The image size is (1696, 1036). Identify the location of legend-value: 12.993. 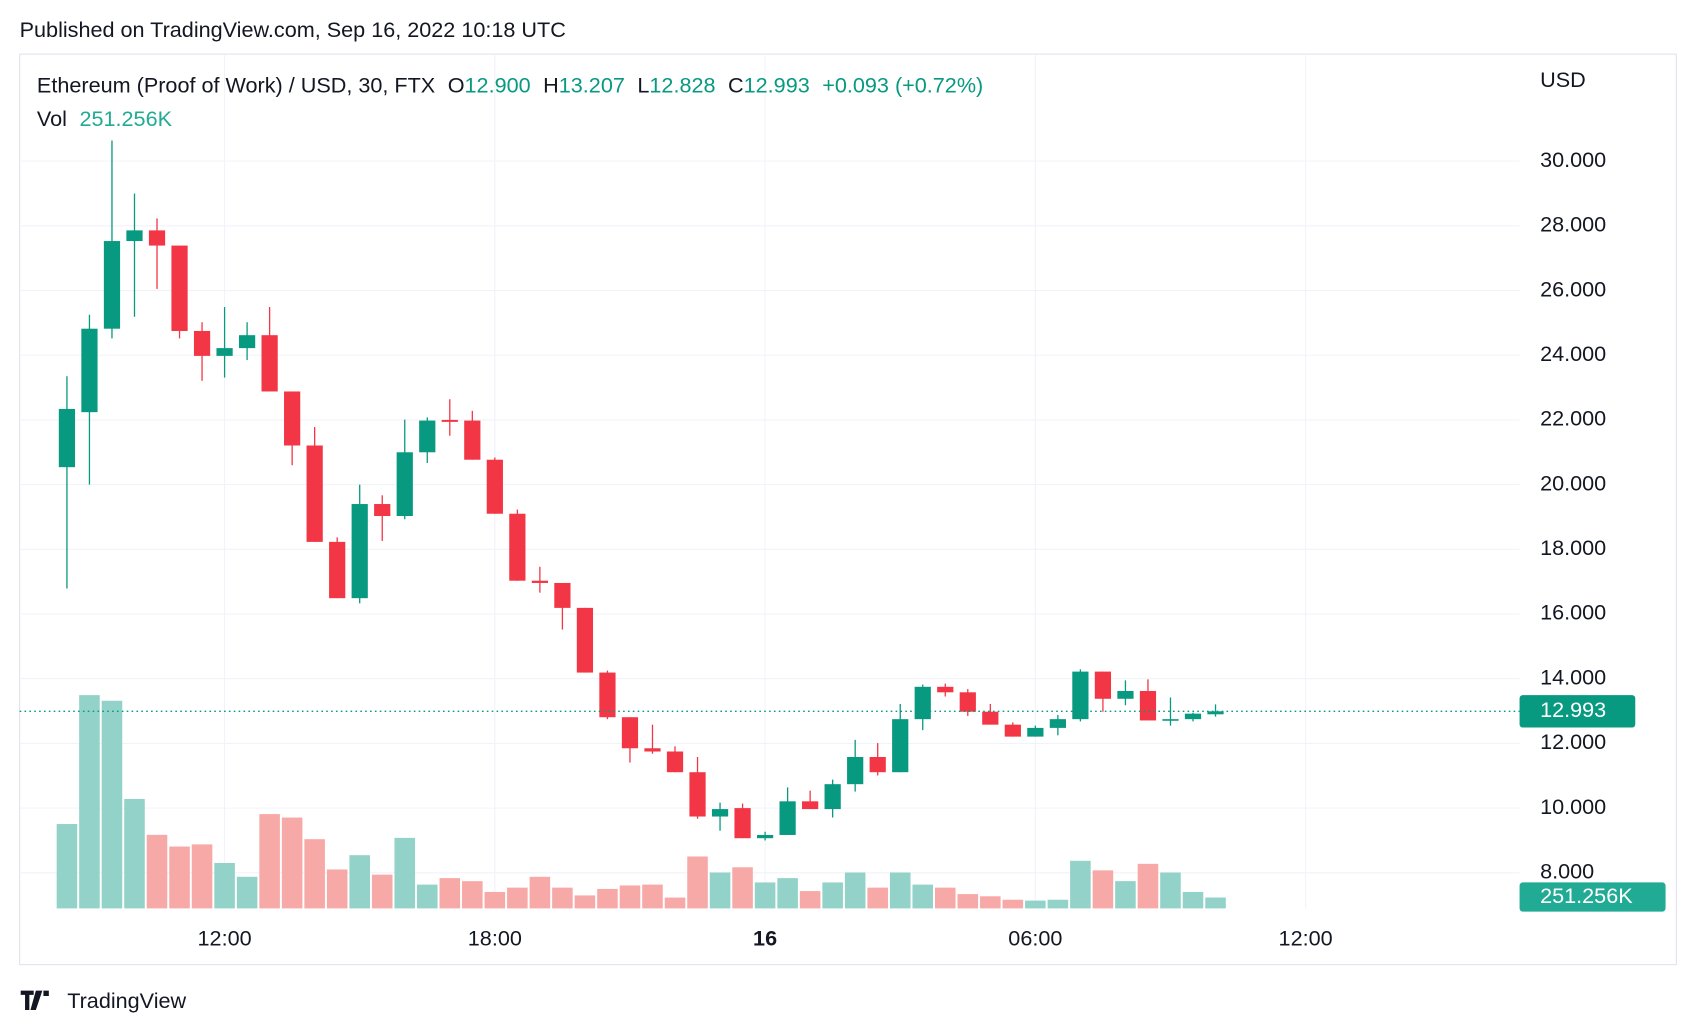
(777, 84).